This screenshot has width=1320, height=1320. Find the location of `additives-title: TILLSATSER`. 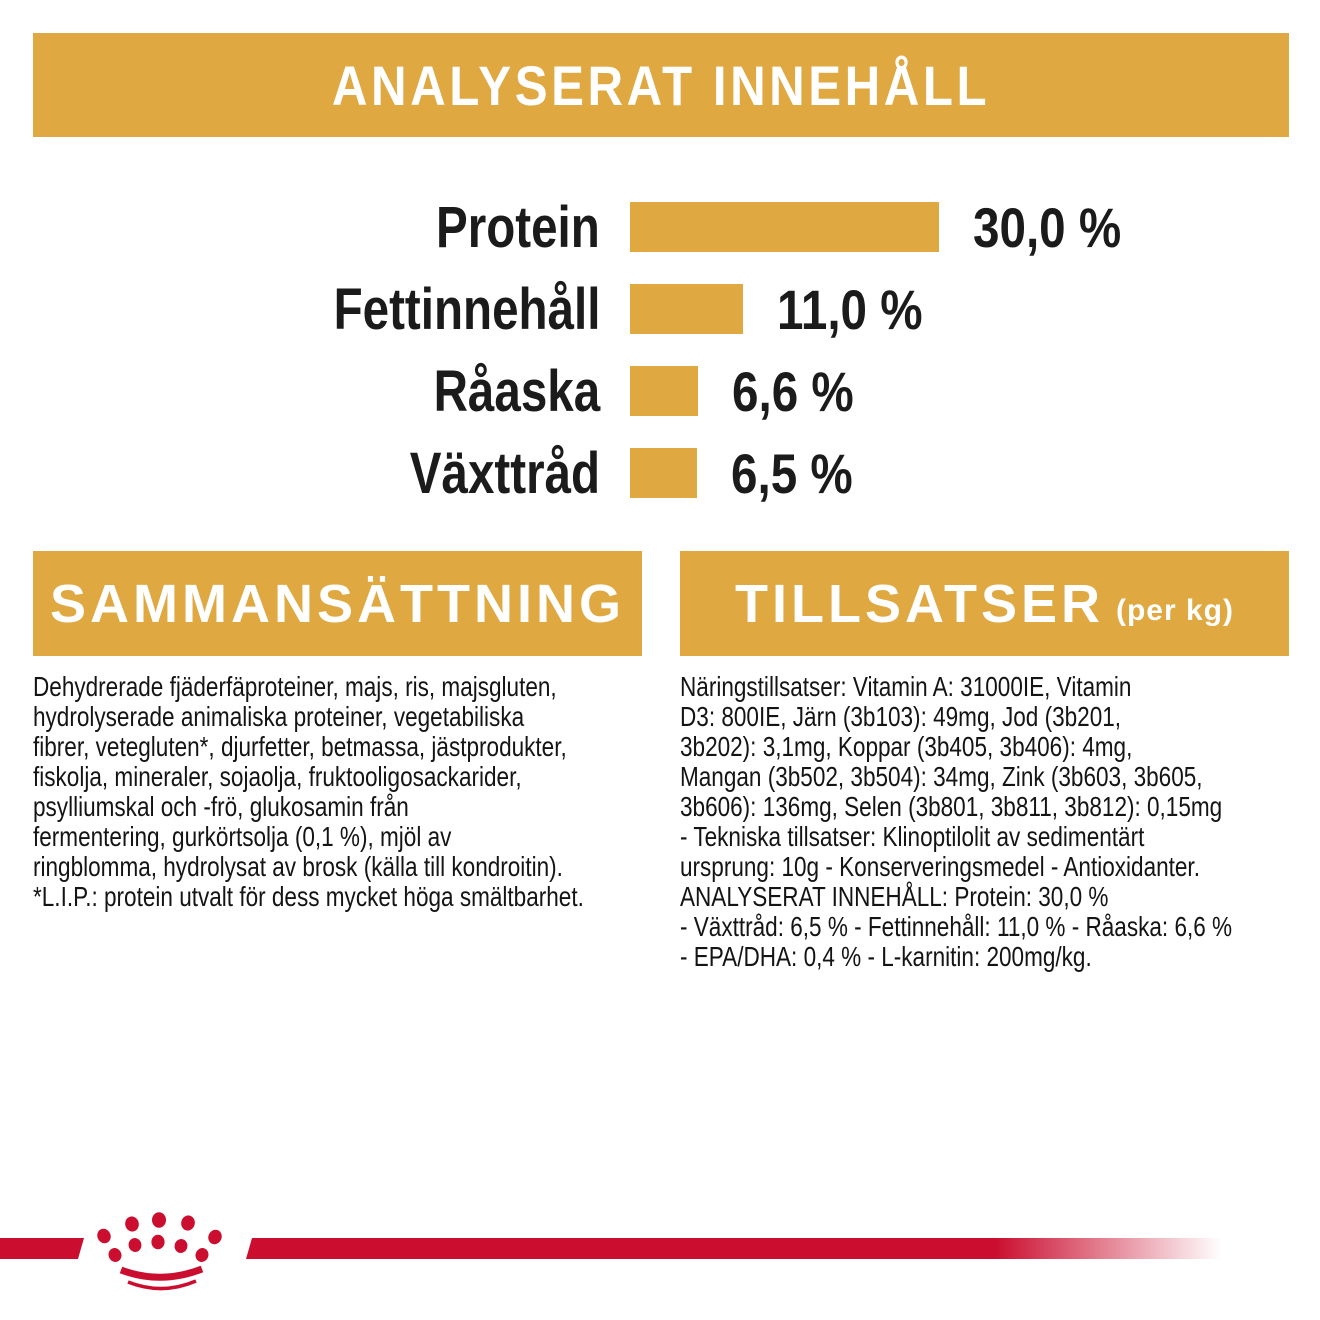

additives-title: TILLSATSER is located at coordinates (919, 603).